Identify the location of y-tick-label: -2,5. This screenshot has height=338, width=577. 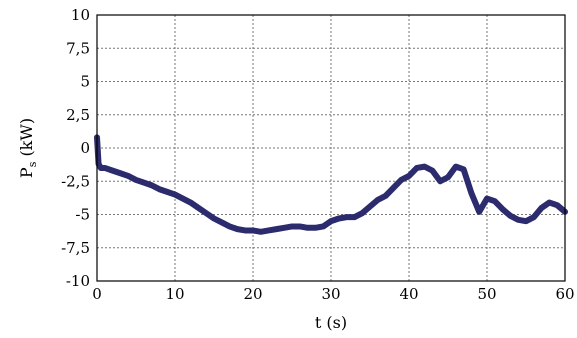
(75, 181).